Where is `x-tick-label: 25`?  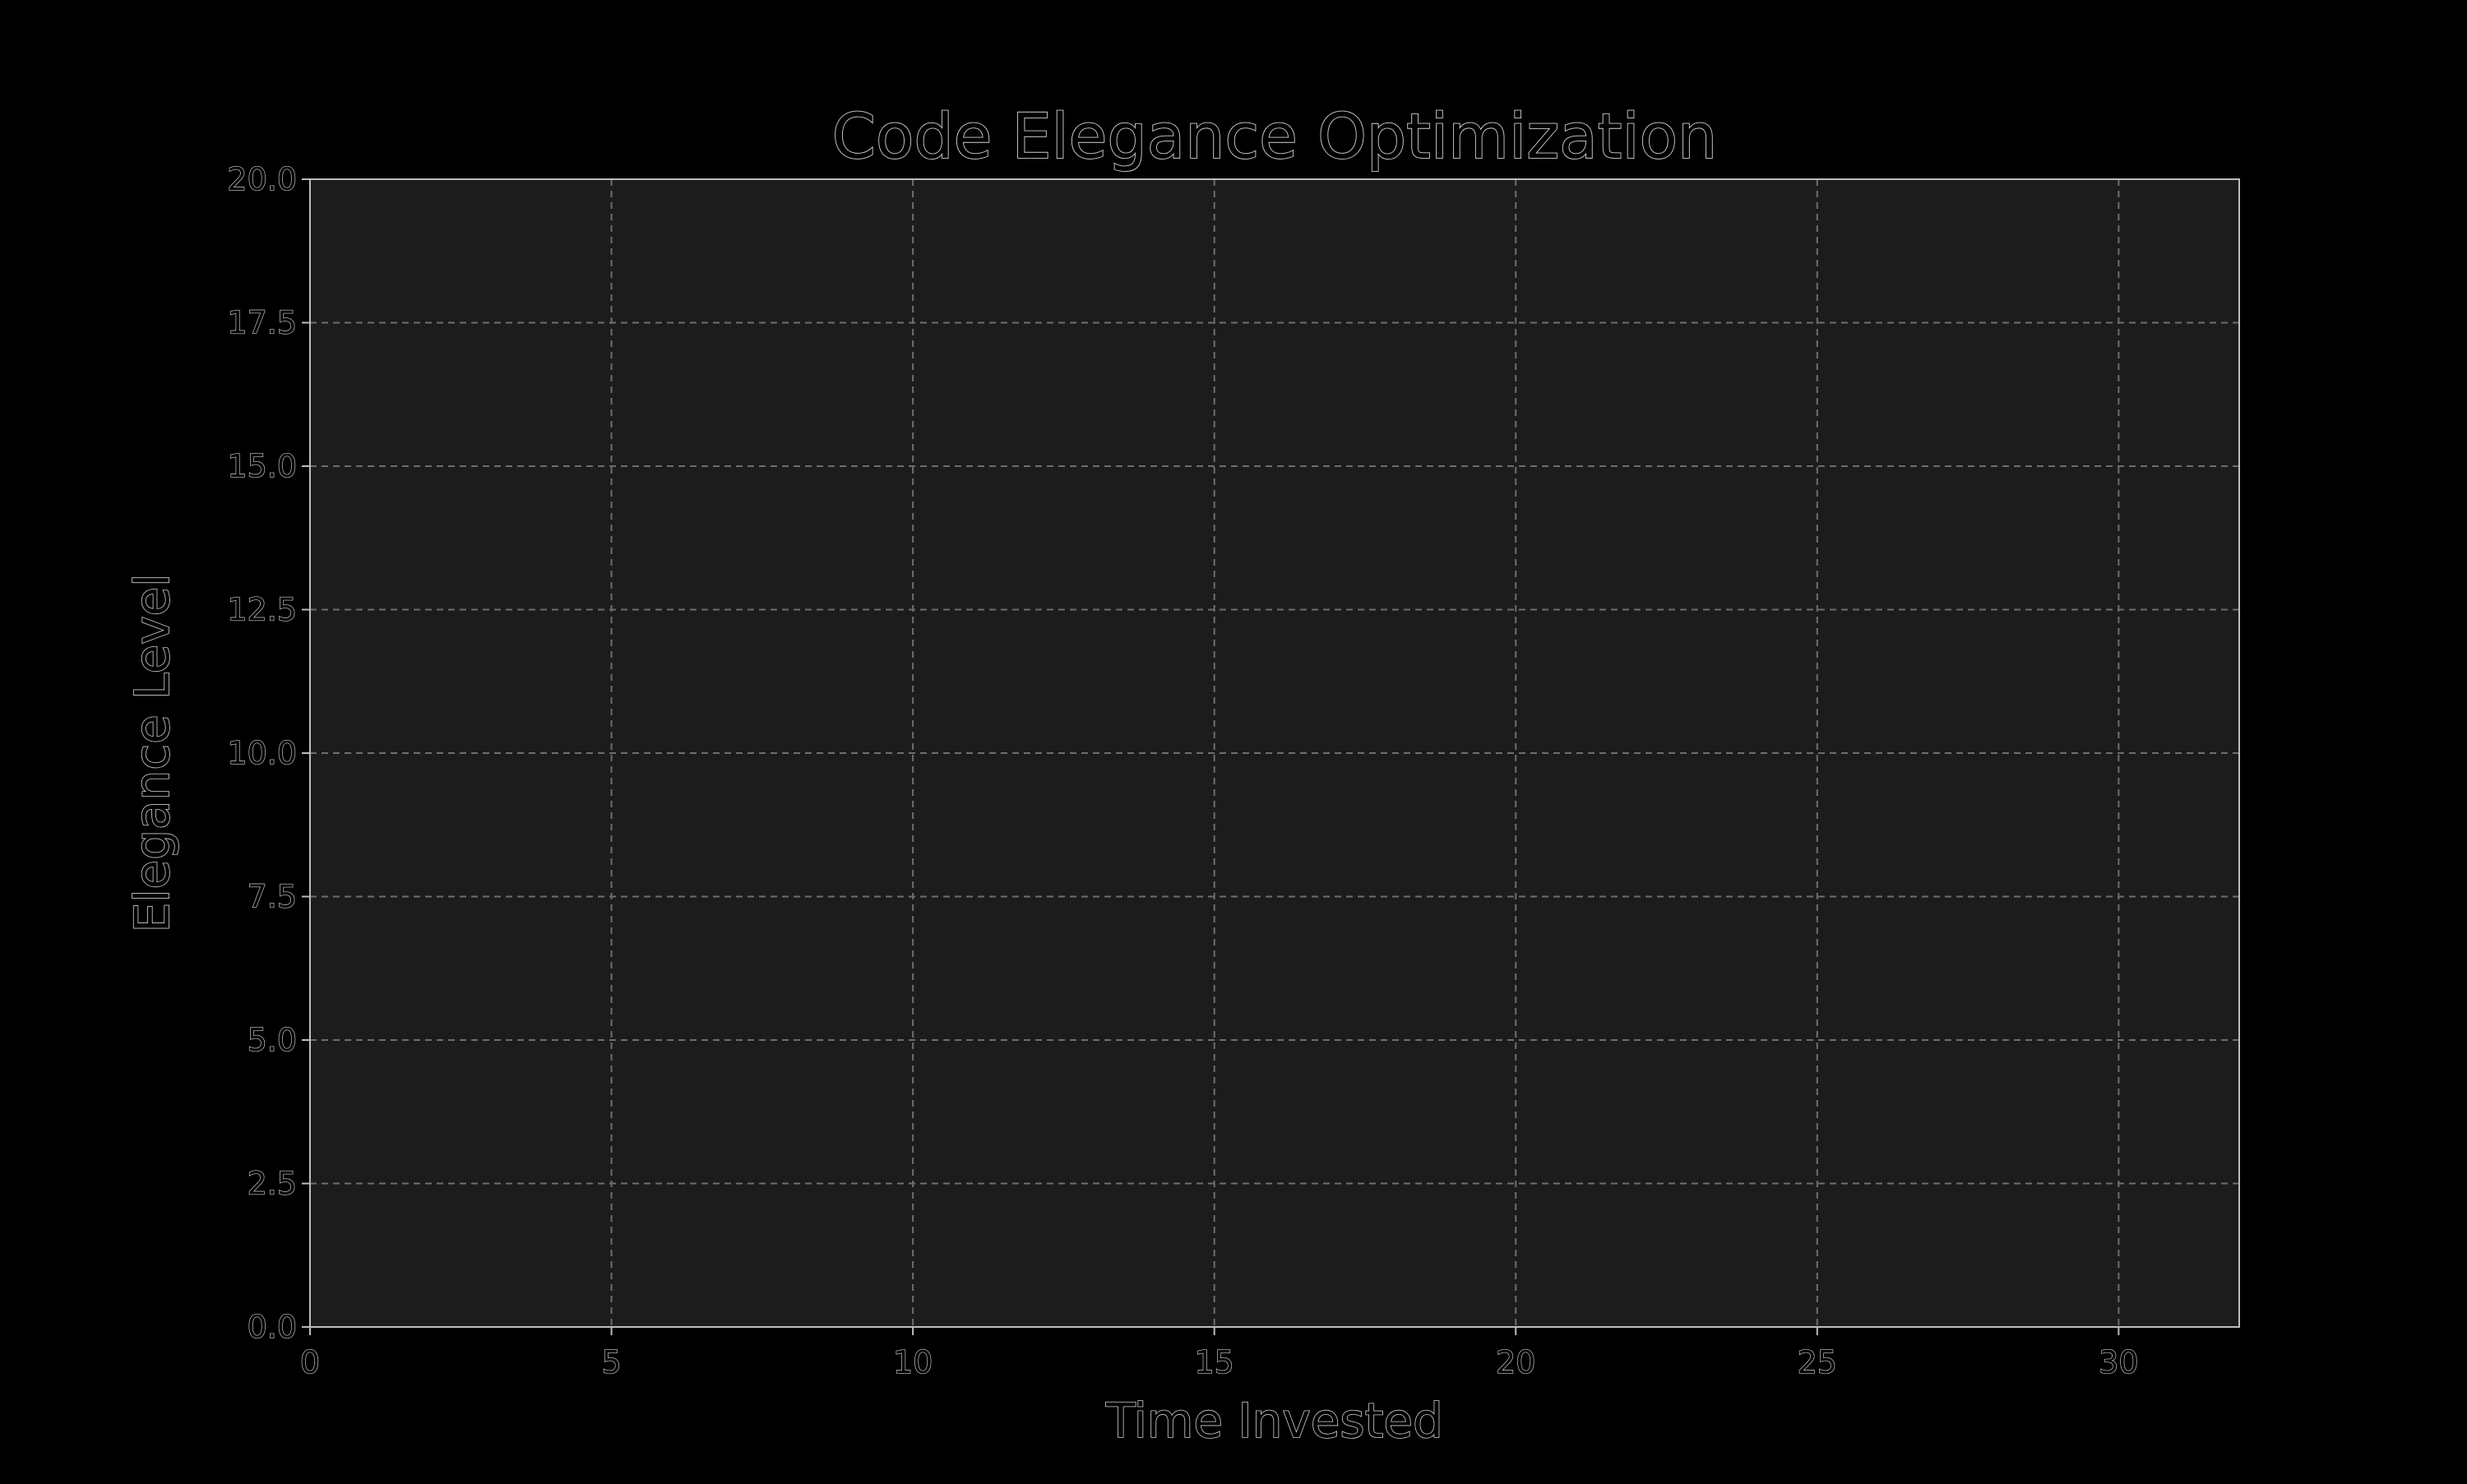 x-tick-label: 25 is located at coordinates (1817, 1362).